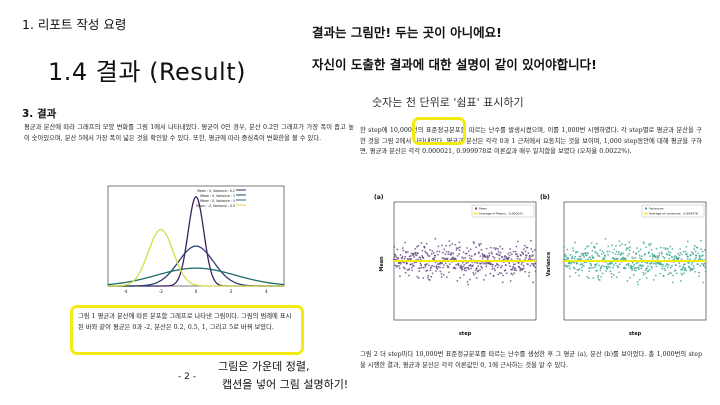 The width and height of the screenshot is (720, 405). I want to click on panel-b-y-label: Variance, so click(549, 263).